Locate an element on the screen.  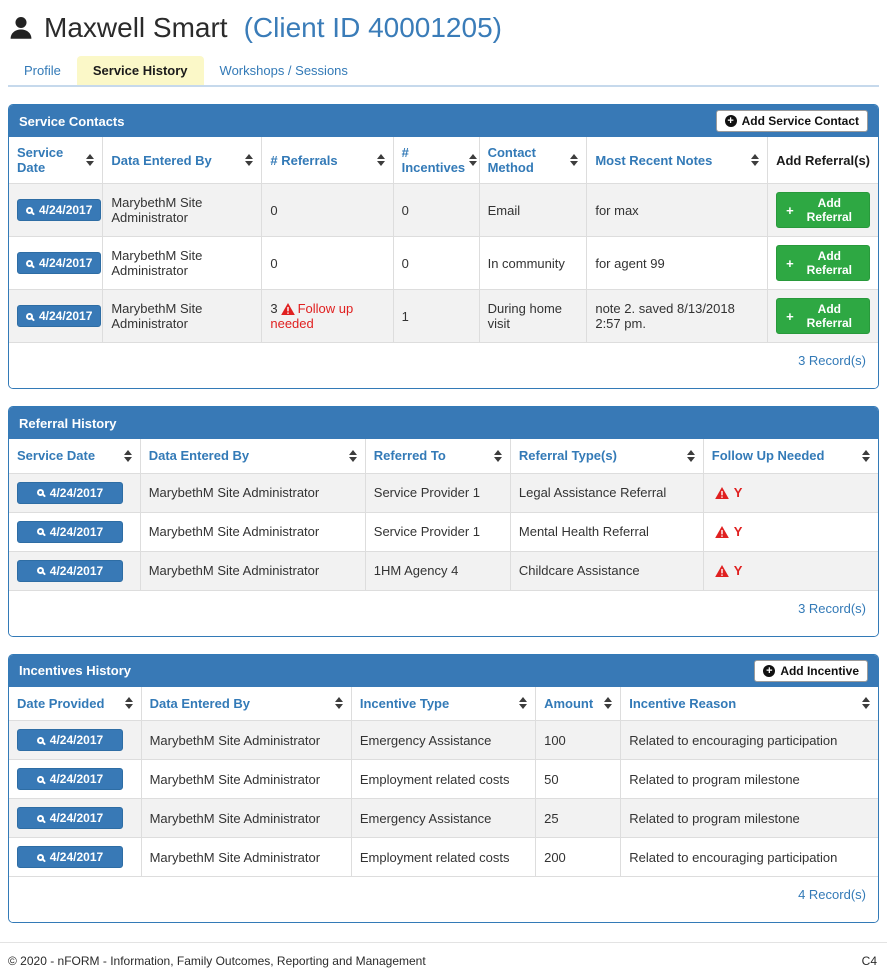
incentives-cell: 1 is located at coordinates (436, 316).